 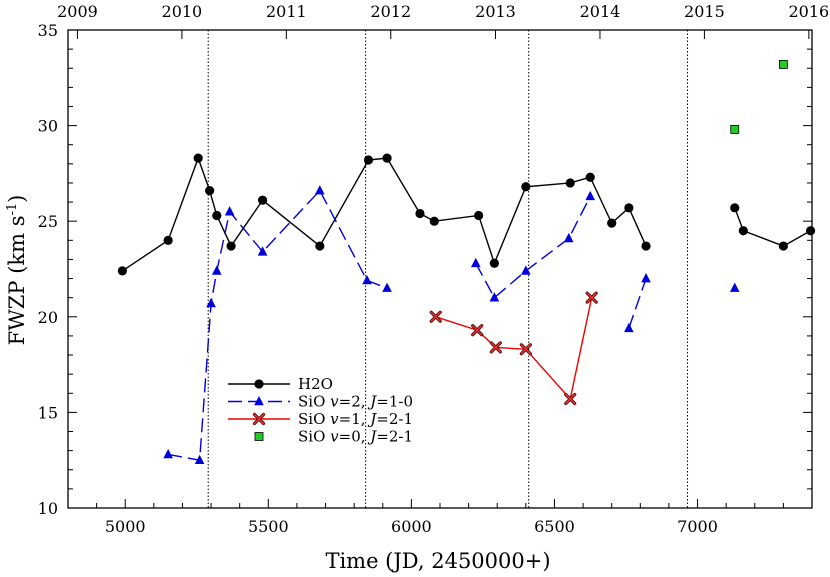 I want to click on legend-label-part: =2,, so click(x=355, y=402).